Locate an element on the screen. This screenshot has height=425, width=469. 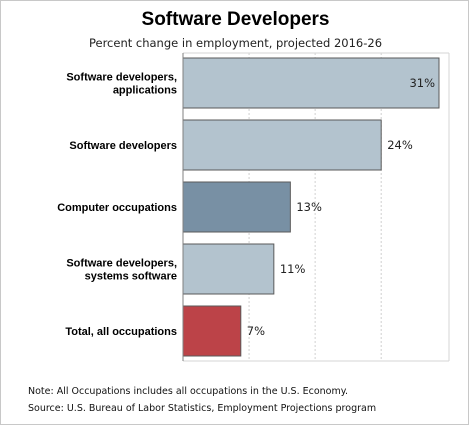
value-label: 7% is located at coordinates (256, 331).